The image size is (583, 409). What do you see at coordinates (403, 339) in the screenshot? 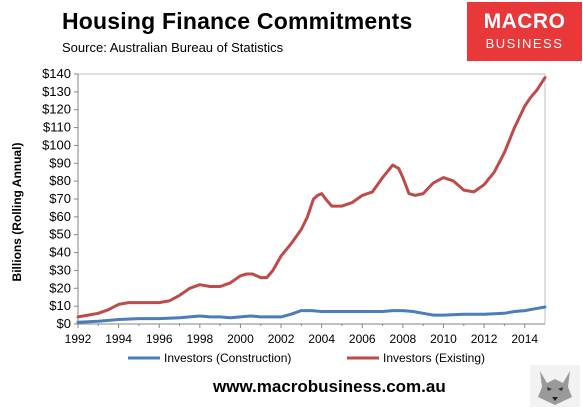
I see `x-tick-label: 2008` at bounding box center [403, 339].